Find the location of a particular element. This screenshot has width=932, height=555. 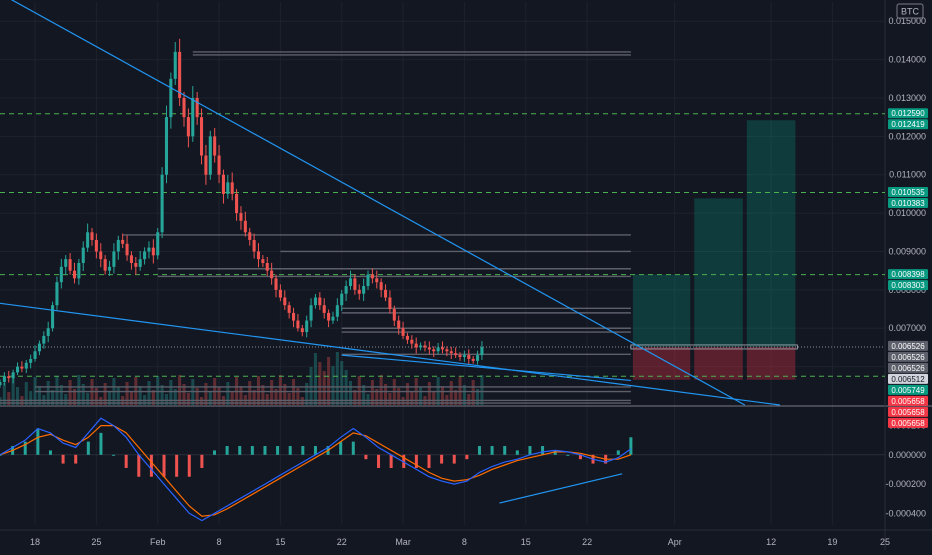

price-tick-label: 0.012000 is located at coordinates (907, 136).